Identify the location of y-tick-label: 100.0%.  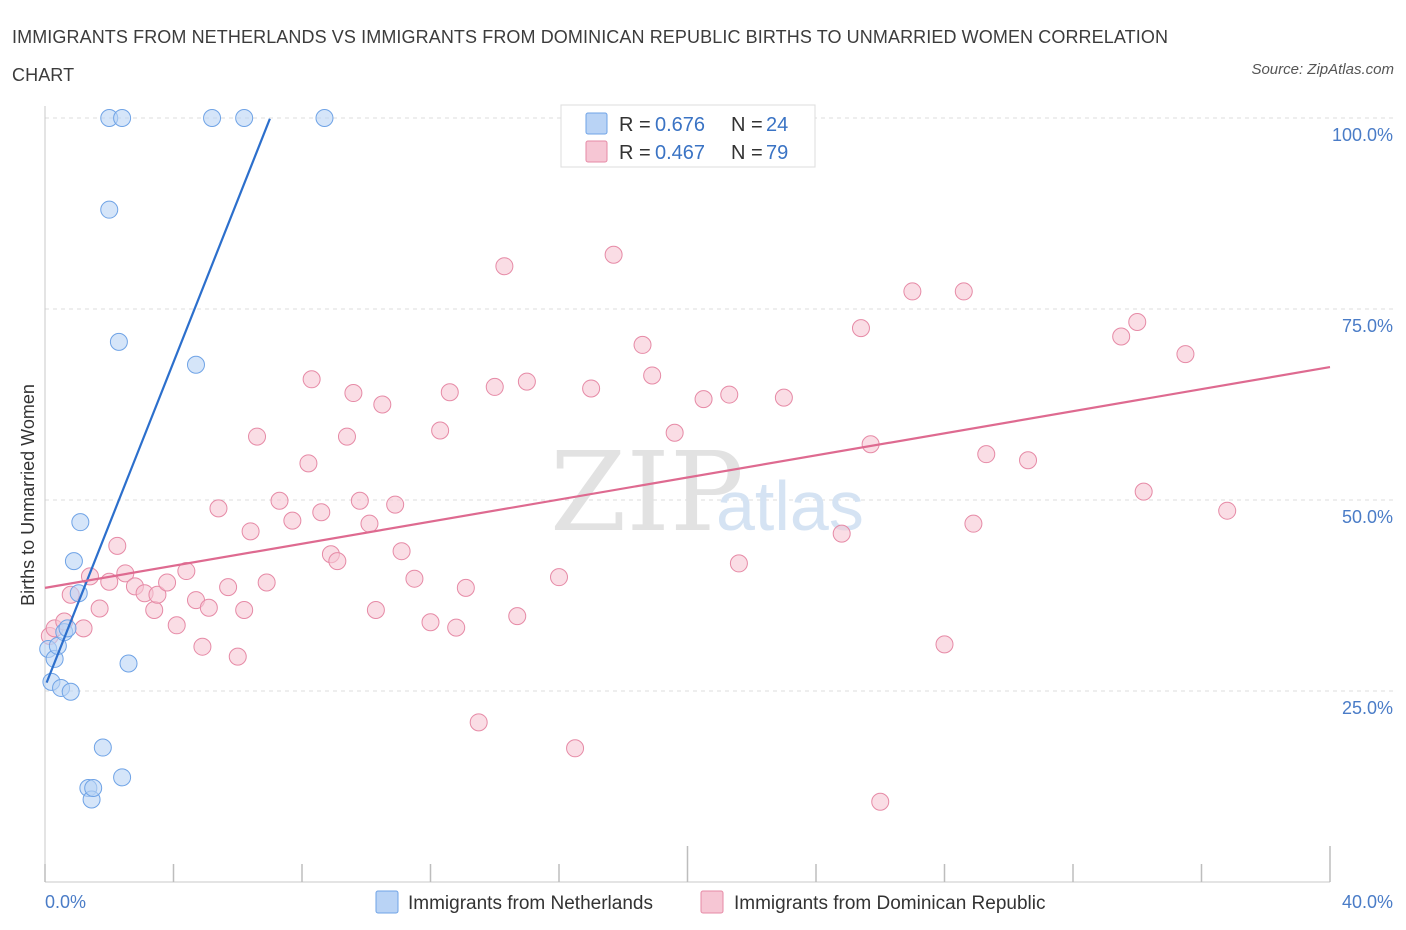
(1362, 135).